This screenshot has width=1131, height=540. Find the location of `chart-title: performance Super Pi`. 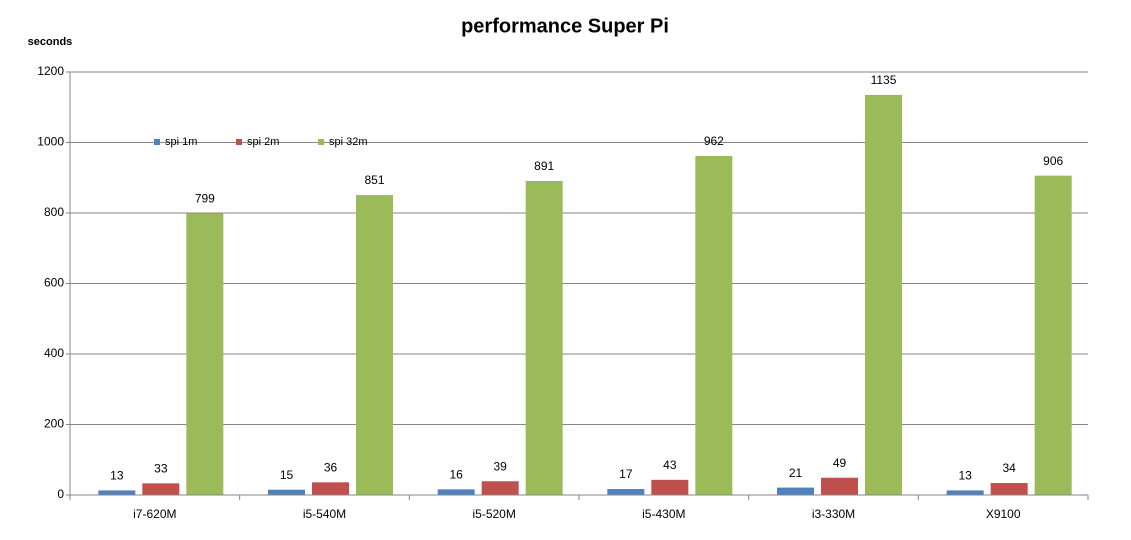

chart-title: performance Super Pi is located at coordinates (565, 26).